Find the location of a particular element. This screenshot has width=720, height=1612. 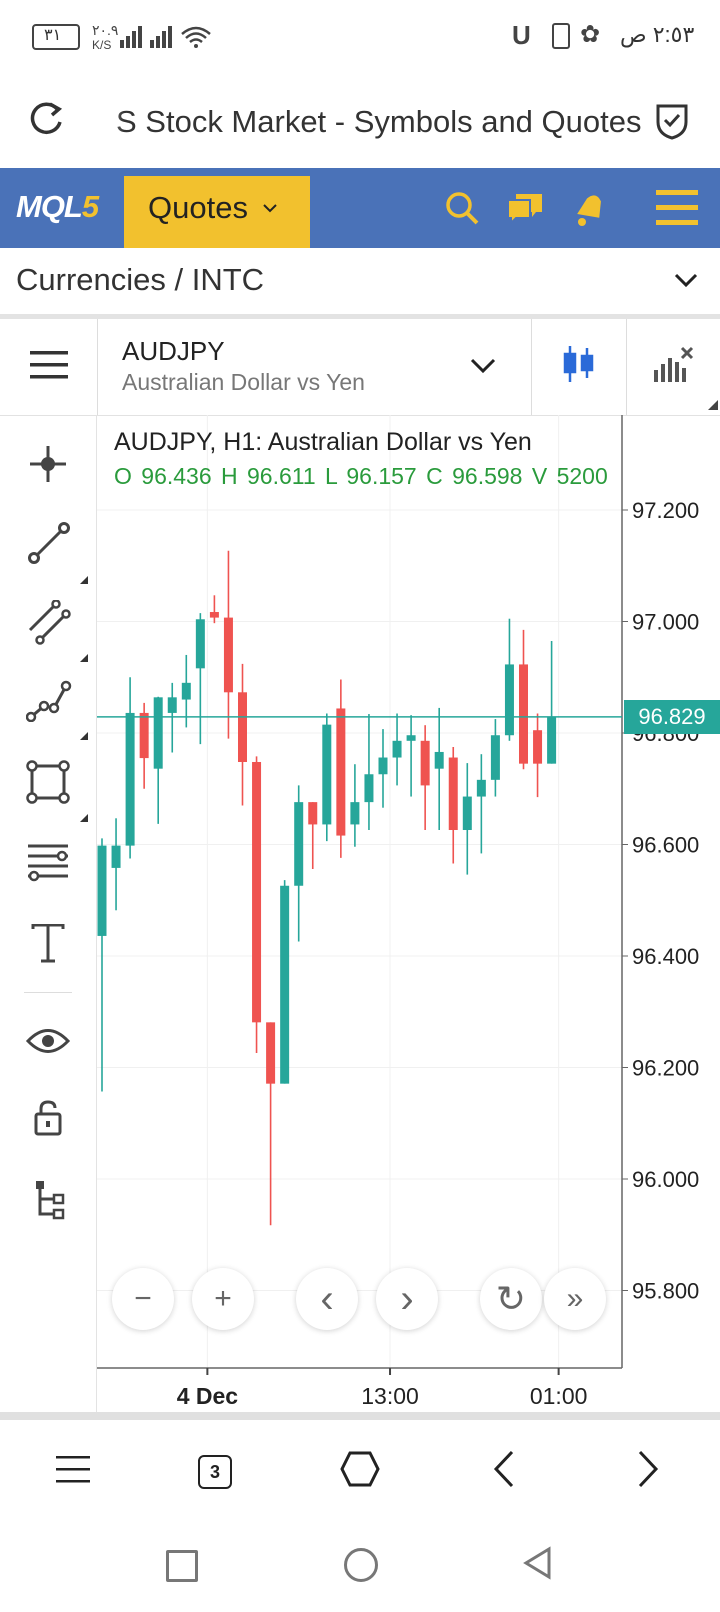

x-tick-label: 13:00 is located at coordinates (390, 1396).